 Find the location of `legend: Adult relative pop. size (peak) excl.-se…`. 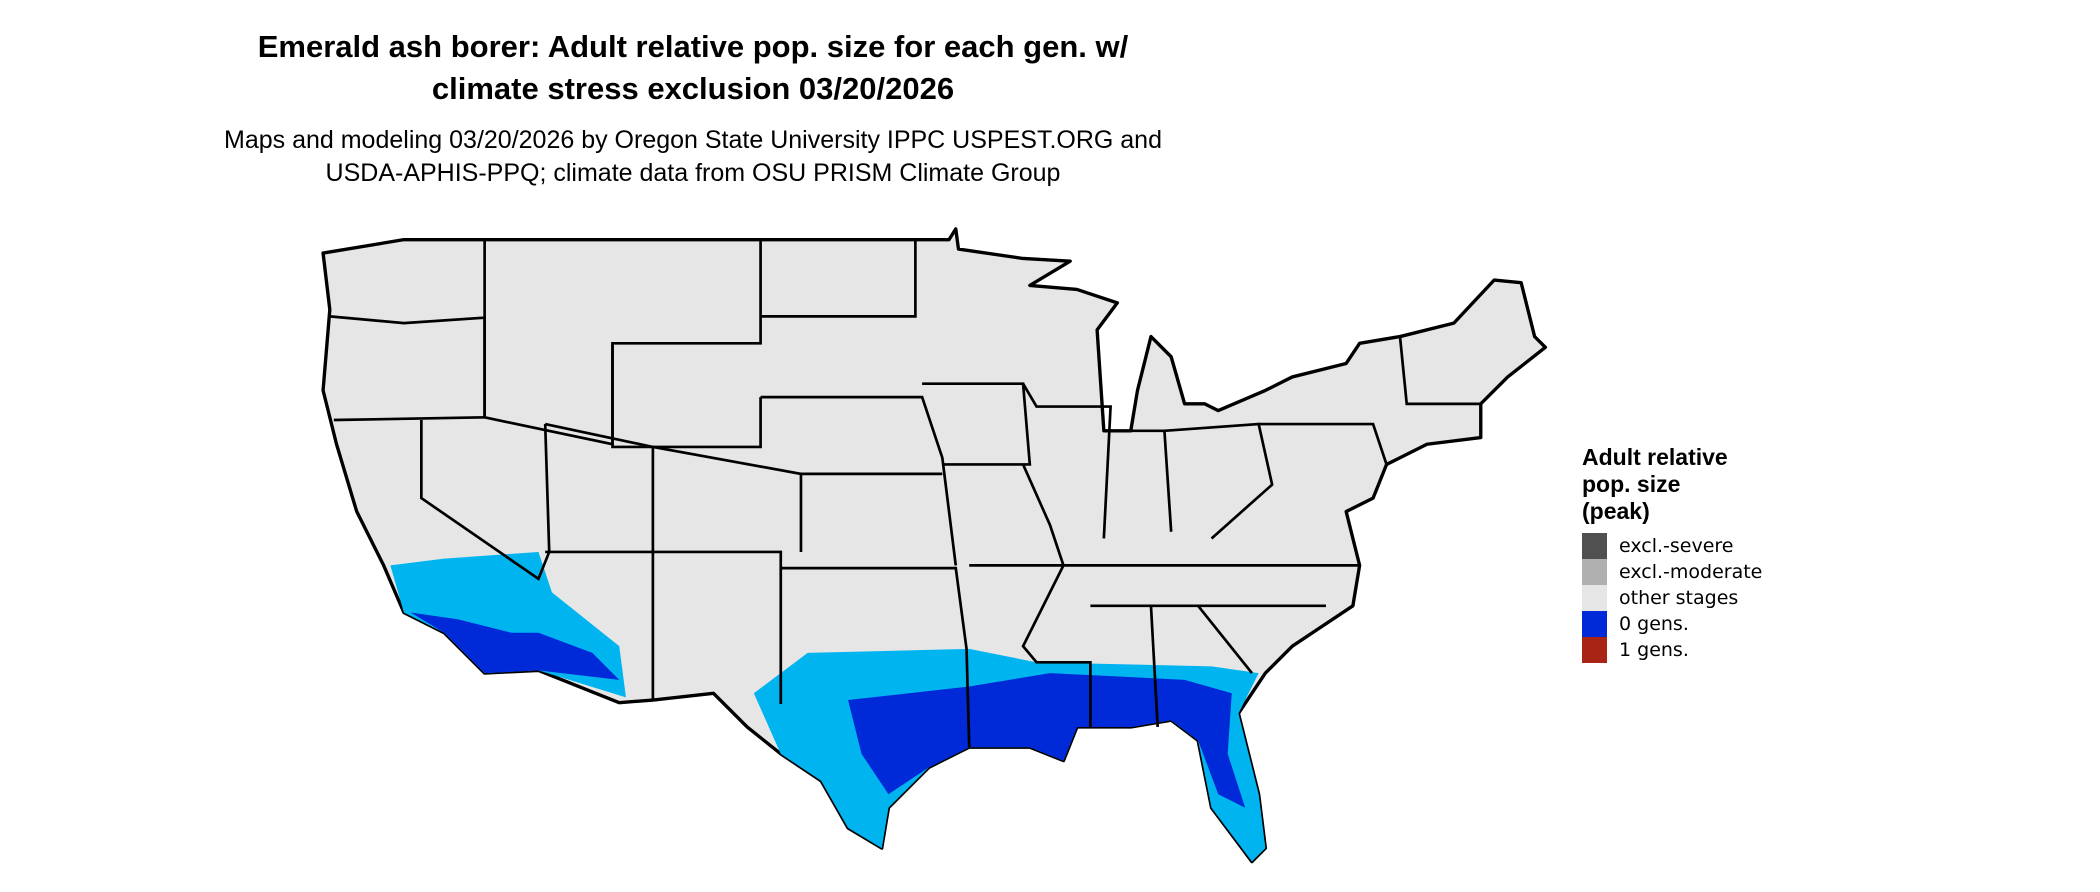

legend: Adult relative pop. size (peak) excl.-se… is located at coordinates (1672, 553).